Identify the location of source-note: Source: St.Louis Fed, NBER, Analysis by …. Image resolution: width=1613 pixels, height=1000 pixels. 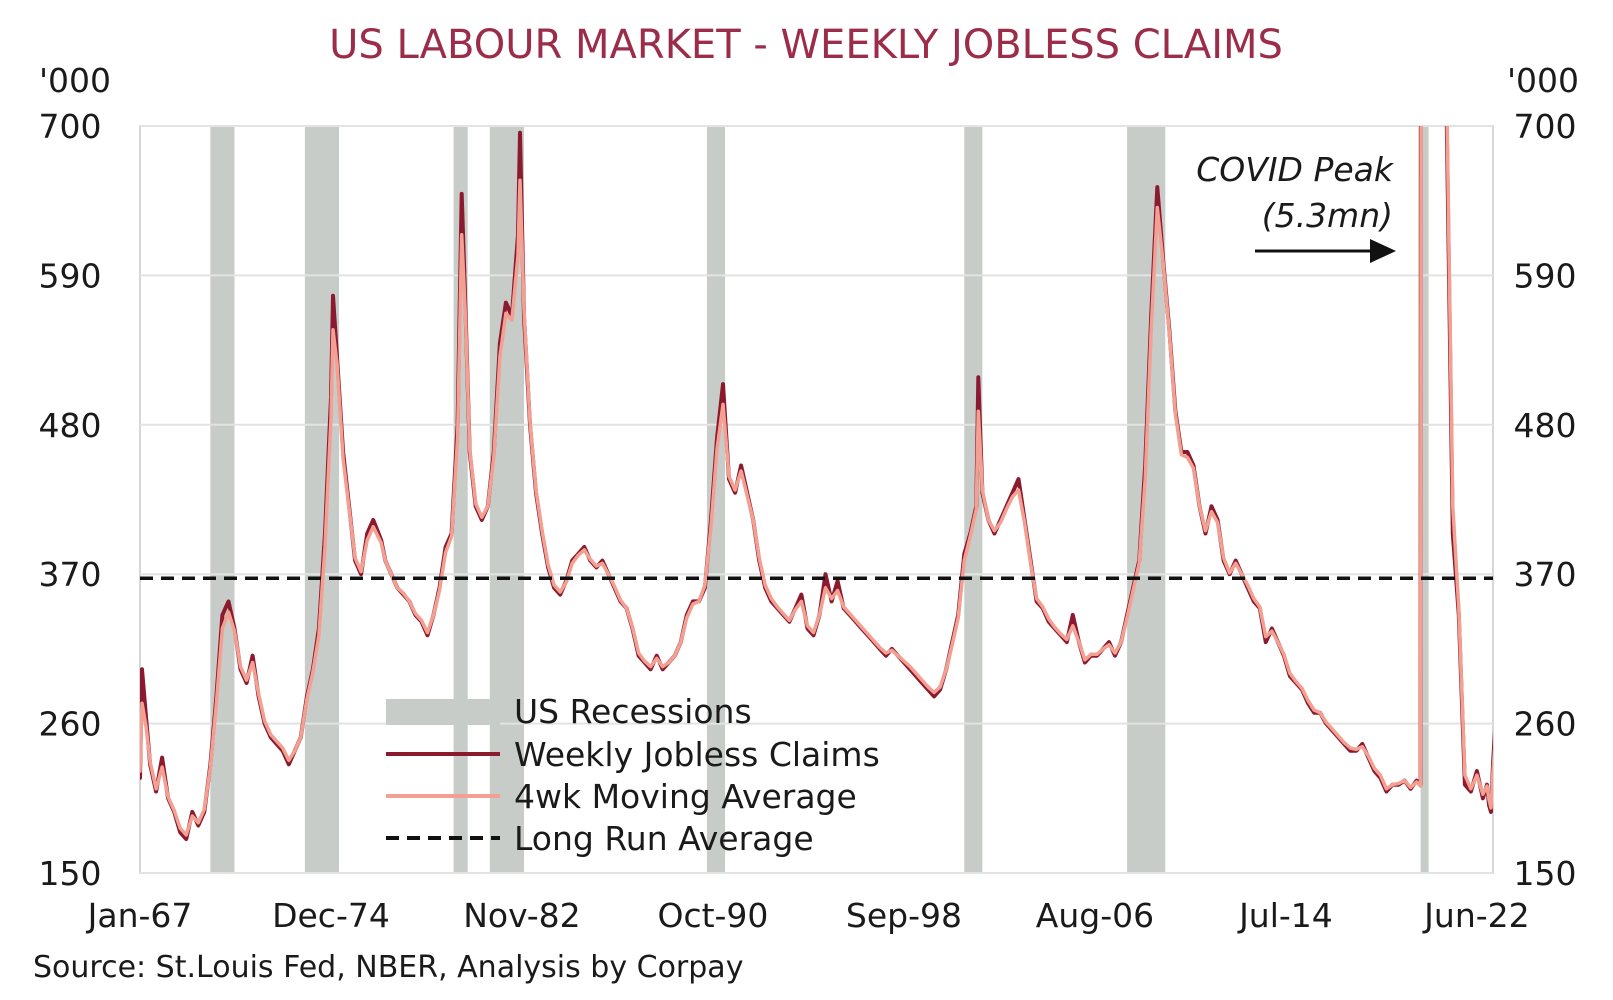
(388, 967).